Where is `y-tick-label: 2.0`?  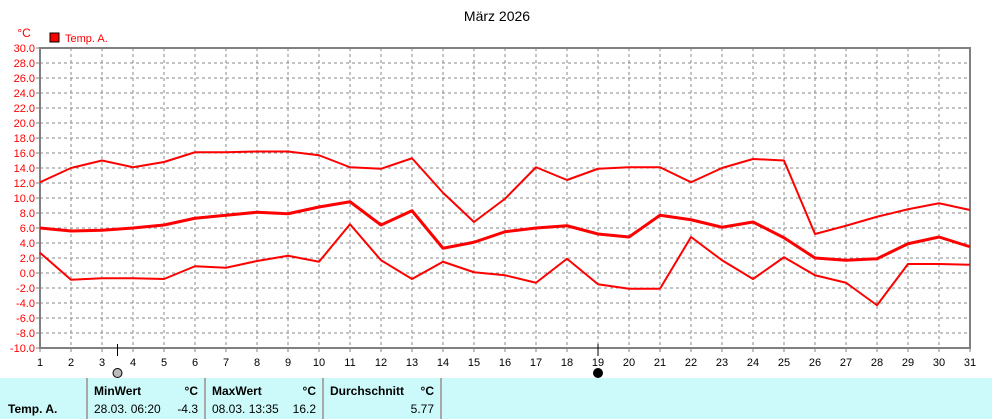 y-tick-label: 2.0 is located at coordinates (27, 259).